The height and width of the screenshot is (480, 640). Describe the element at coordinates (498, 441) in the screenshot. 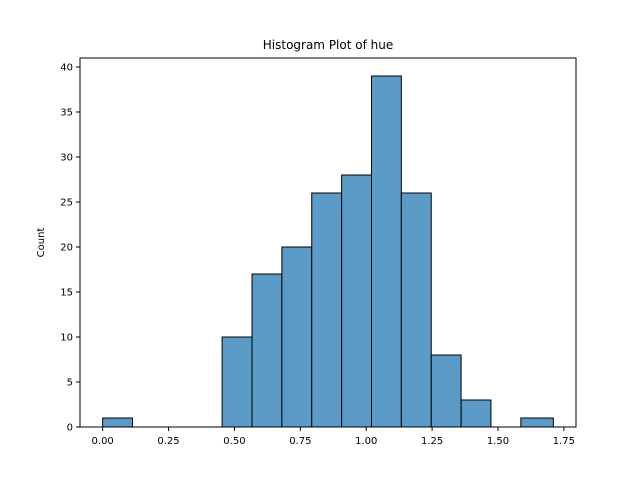

I see `x-tick-label: 1.50` at that location.